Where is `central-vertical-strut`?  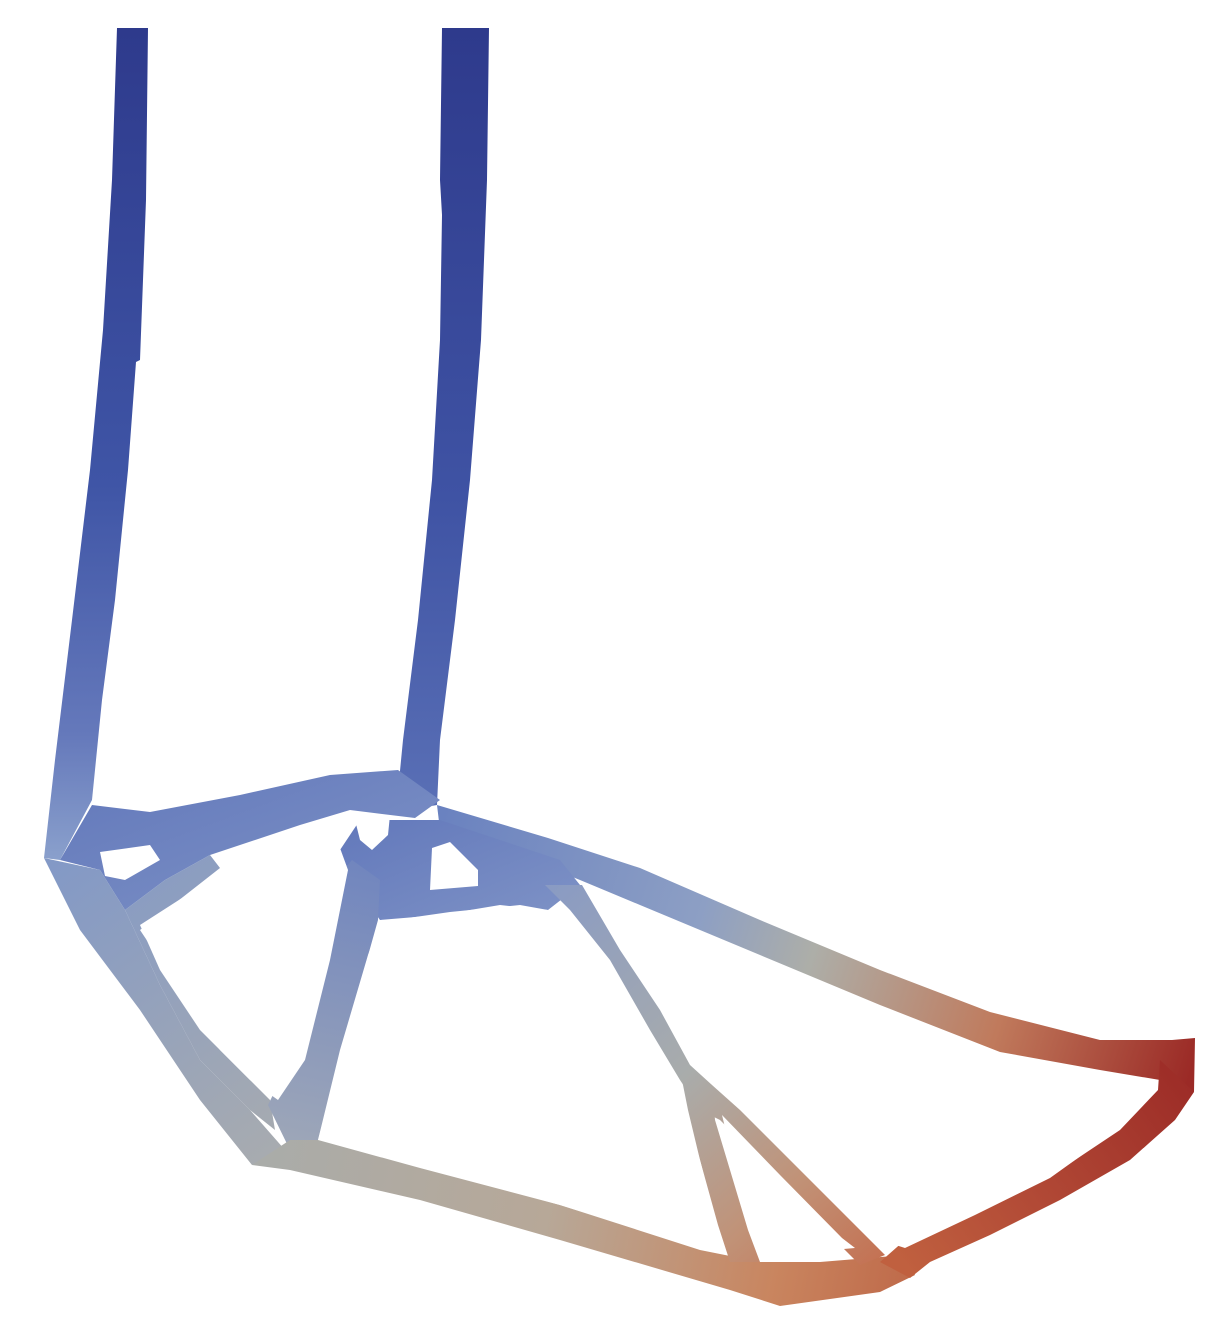 central-vertical-strut is located at coordinates (324, 1005).